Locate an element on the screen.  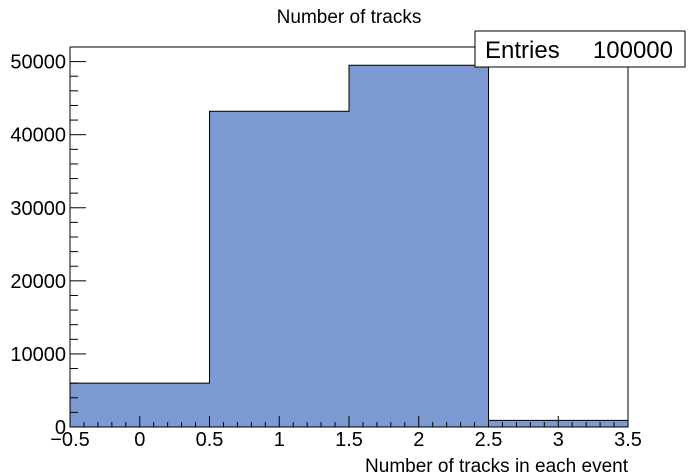
x-tick-label: 3 is located at coordinates (558, 440).